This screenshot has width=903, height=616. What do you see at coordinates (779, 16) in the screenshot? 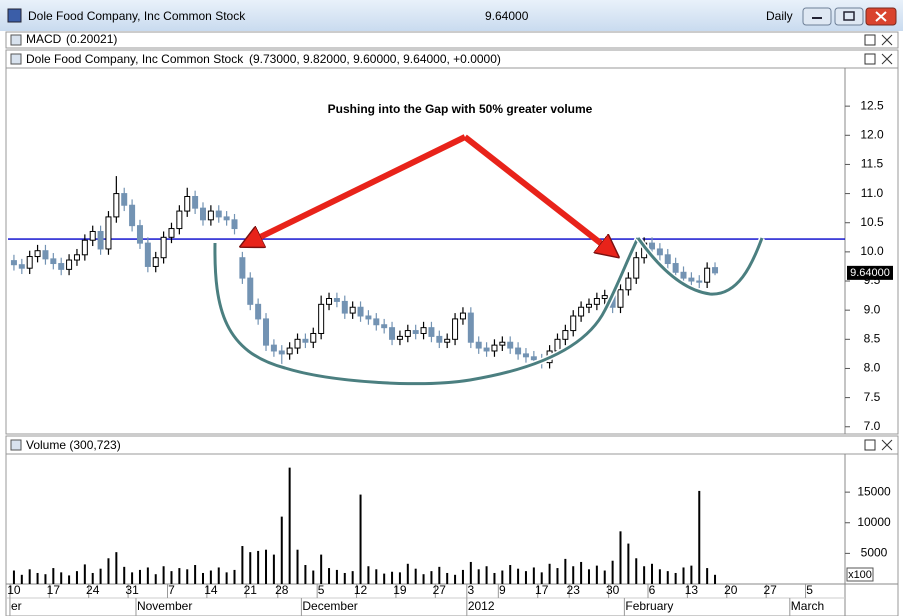
I see `window-interval: Daily` at bounding box center [779, 16].